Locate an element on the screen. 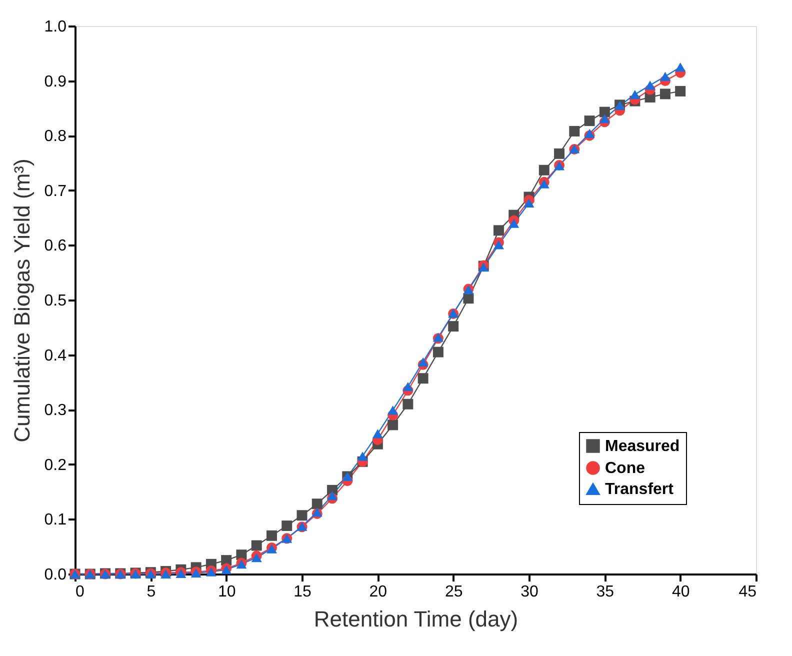 Image resolution: width=792 pixels, height=656 pixels. x-tick-label: 25 is located at coordinates (453, 592).